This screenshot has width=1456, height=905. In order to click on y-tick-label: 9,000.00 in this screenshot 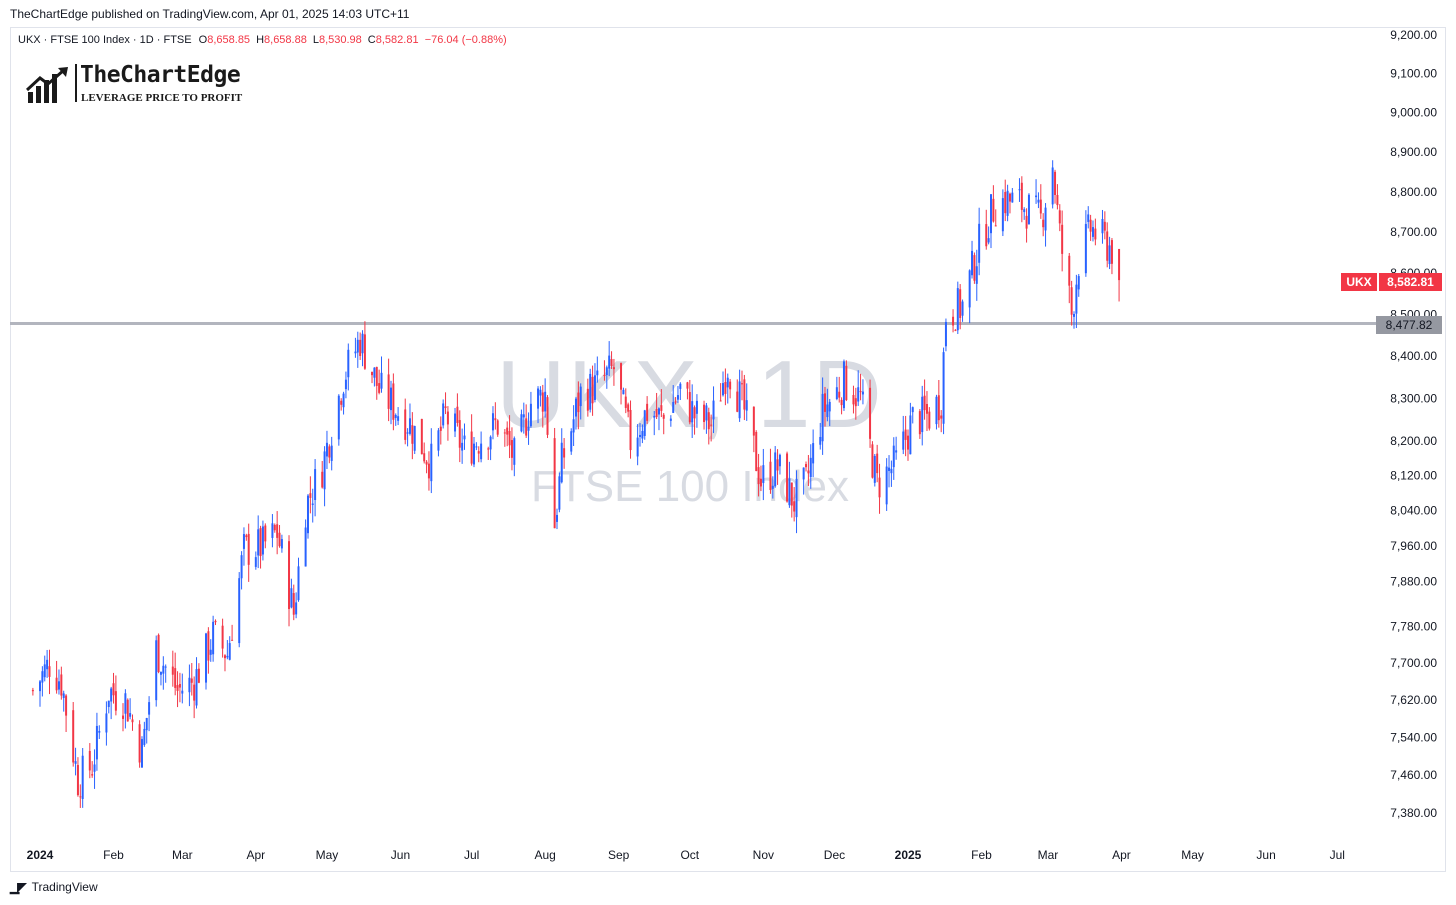, I will do `click(1413, 113)`.